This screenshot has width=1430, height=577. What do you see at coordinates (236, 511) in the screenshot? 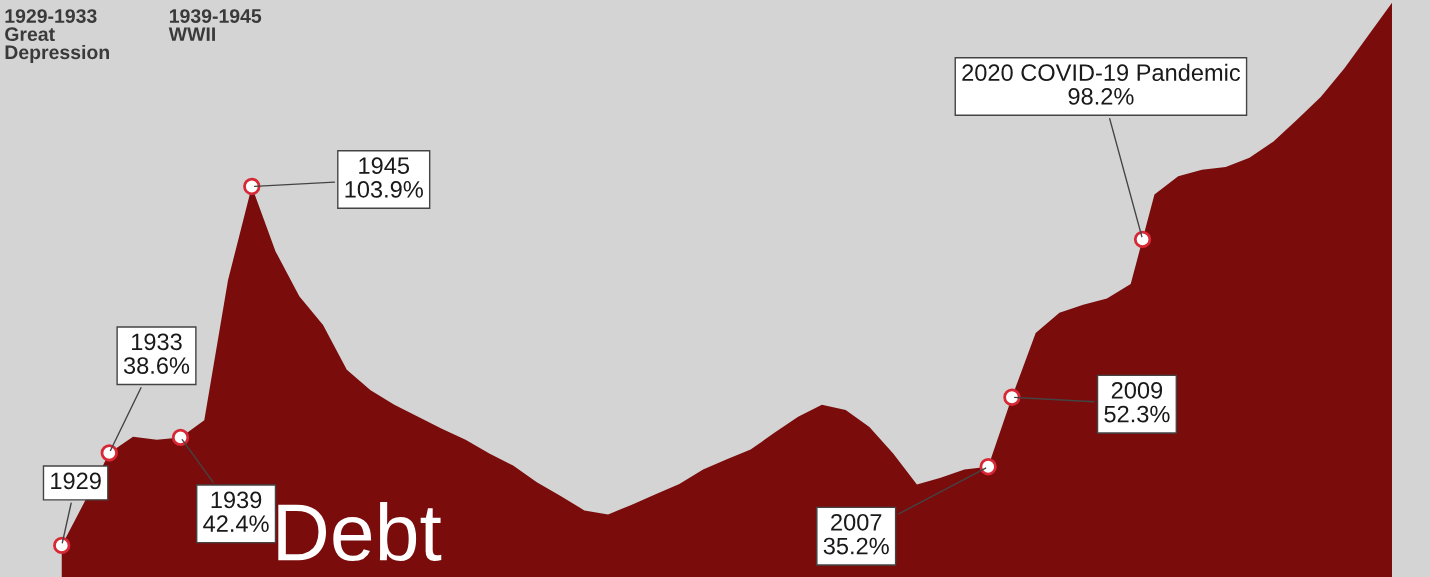
I see `annotation: 1939 42.4%` at bounding box center [236, 511].